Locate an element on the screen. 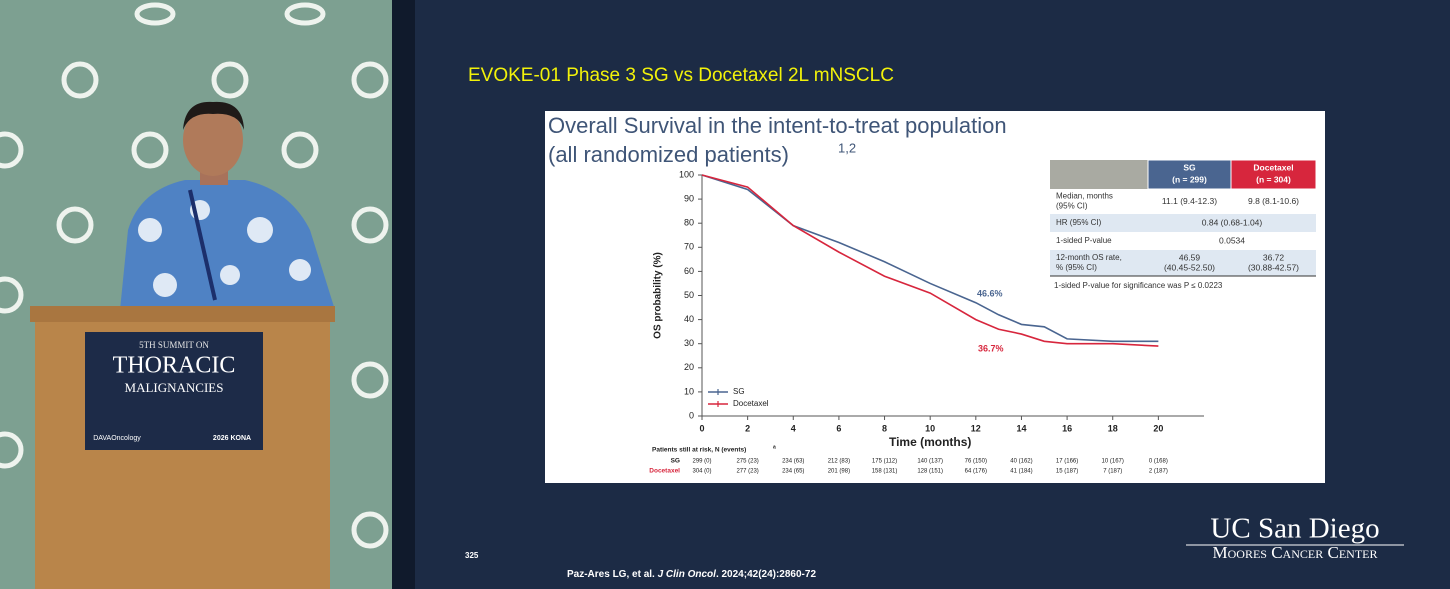  x-tick-label: 2 is located at coordinates (747, 428).